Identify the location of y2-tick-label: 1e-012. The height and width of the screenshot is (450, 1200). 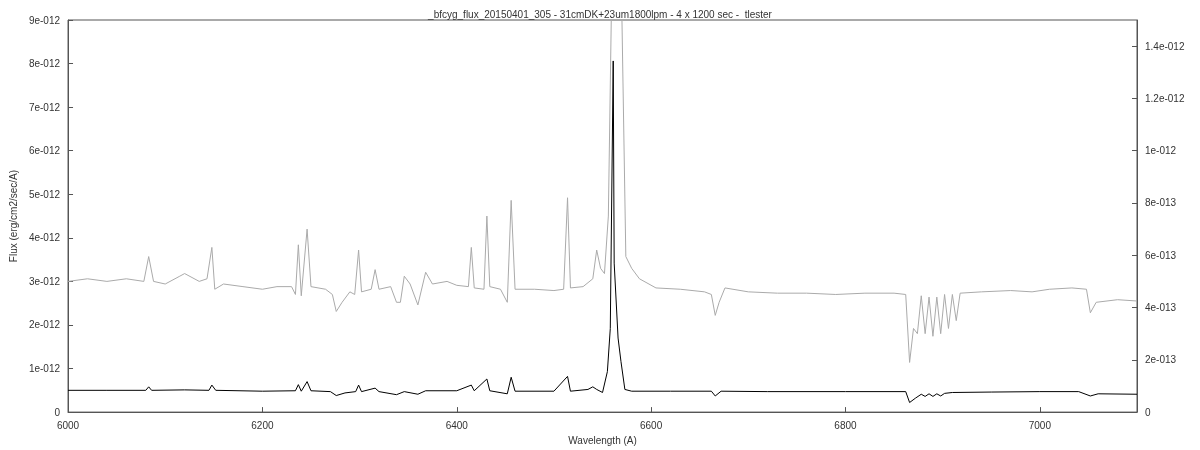
(1161, 151).